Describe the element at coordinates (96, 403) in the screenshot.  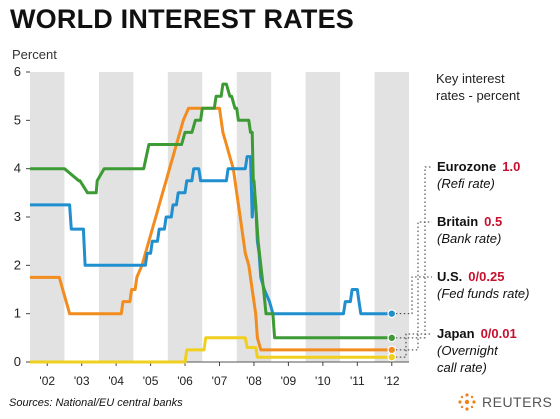
I see `source-note: Sources: National/EU central banks` at that location.